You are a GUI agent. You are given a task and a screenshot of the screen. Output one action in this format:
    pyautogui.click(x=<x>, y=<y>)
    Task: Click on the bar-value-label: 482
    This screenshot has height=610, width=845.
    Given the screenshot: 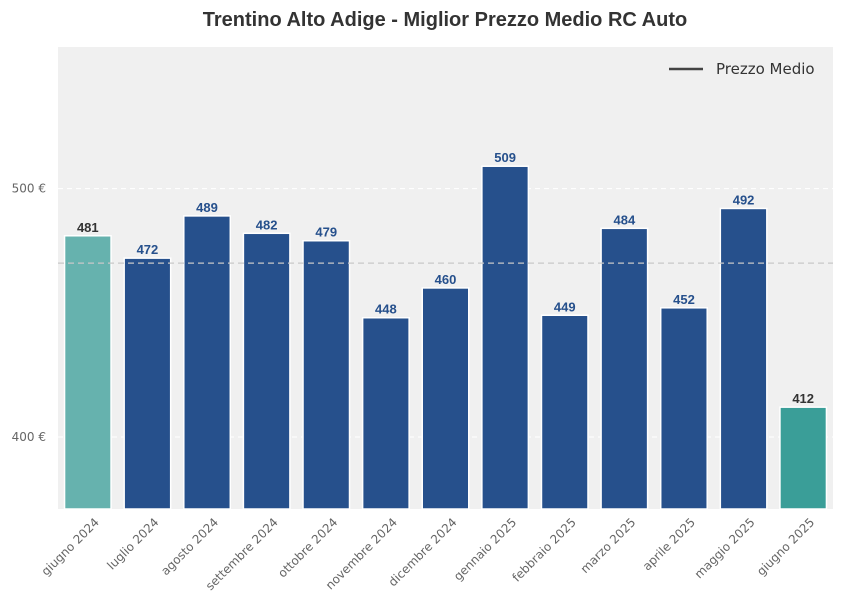 What is the action you would take?
    pyautogui.click(x=267, y=224)
    